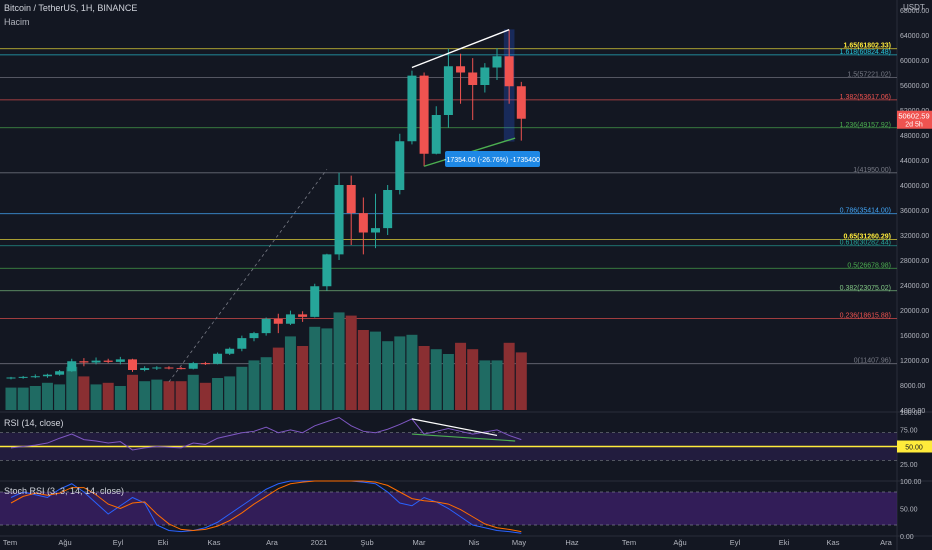 This screenshot has width=932, height=550. What do you see at coordinates (64, 491) in the screenshot?
I see `stoch-rsi-indicator-label: Stoch RSI (3, 3, 14, 14, close)` at bounding box center [64, 491].